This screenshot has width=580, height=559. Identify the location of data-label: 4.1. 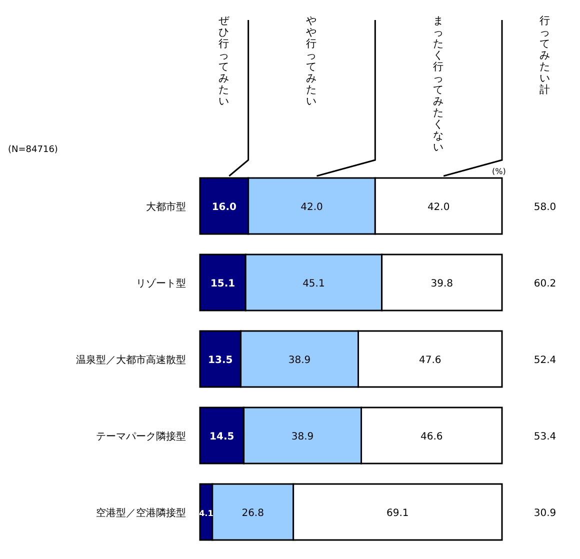
(206, 513).